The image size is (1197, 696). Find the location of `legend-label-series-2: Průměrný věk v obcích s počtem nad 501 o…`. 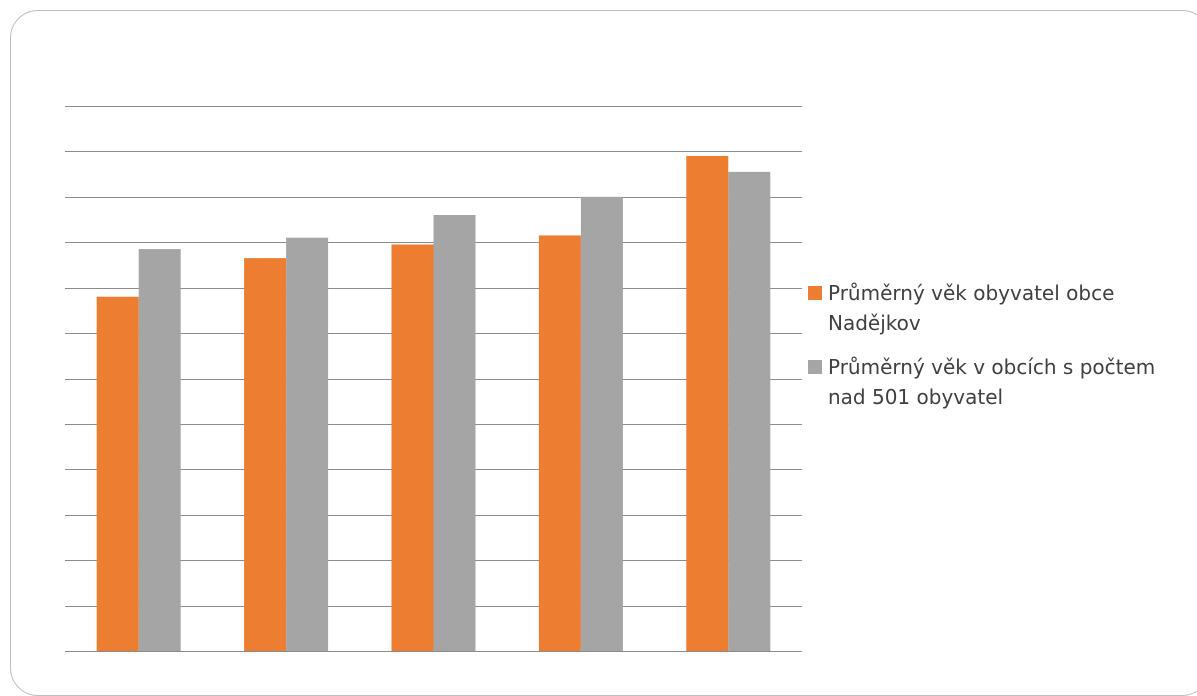

legend-label-series-2: Průměrný věk v obcích s počtem nad 501 o… is located at coordinates (992, 382).